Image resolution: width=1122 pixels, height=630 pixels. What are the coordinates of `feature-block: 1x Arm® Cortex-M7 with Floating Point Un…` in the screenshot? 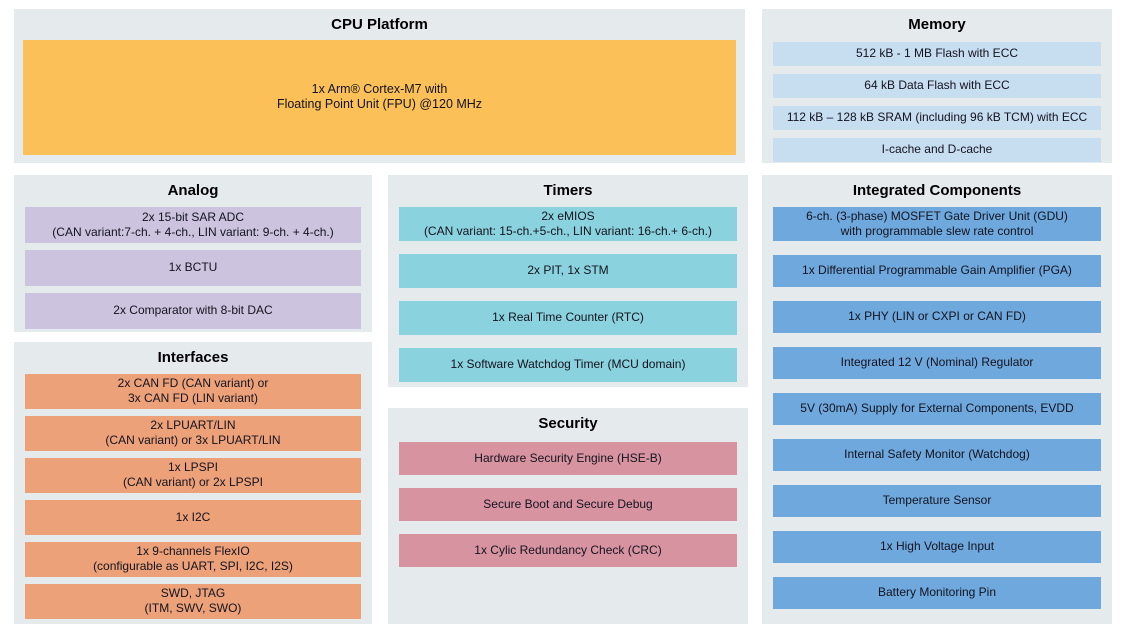 It's located at (379, 97).